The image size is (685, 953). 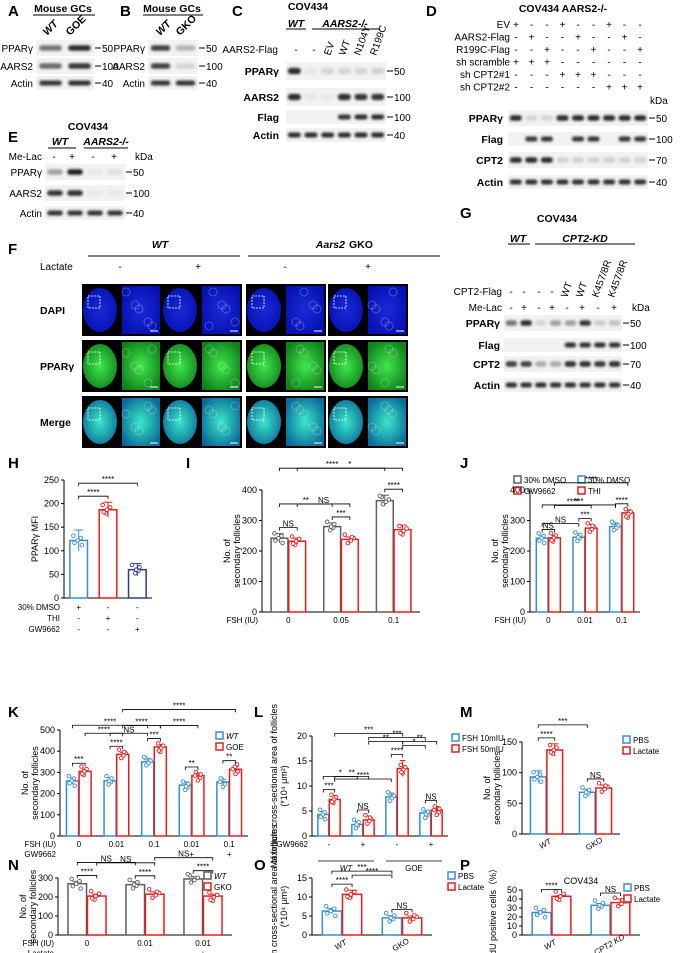 What do you see at coordinates (595, 775) in the screenshot?
I see `sig-label: NS` at bounding box center [595, 775].